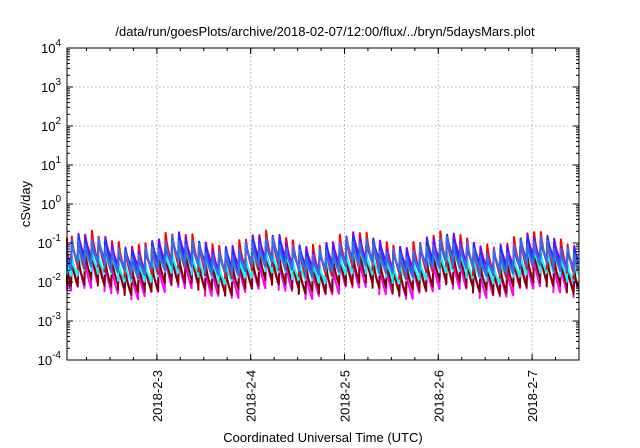 This screenshot has height=448, width=640. I want to click on x-axis-label: Coordinated Universal Time (UTC), so click(322, 437).